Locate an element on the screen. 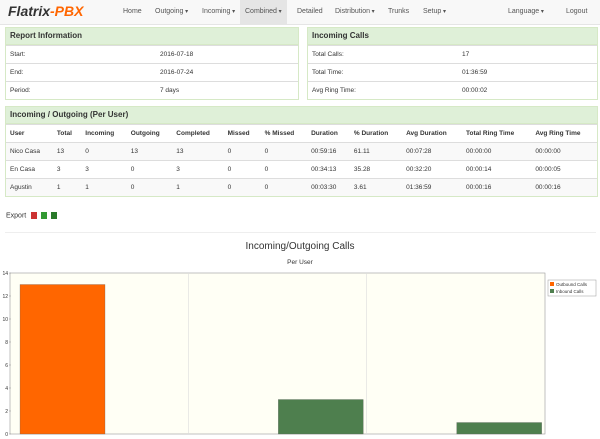 Image resolution: width=600 pixels, height=439 pixels. cell: 00:34:13 is located at coordinates (328, 169).